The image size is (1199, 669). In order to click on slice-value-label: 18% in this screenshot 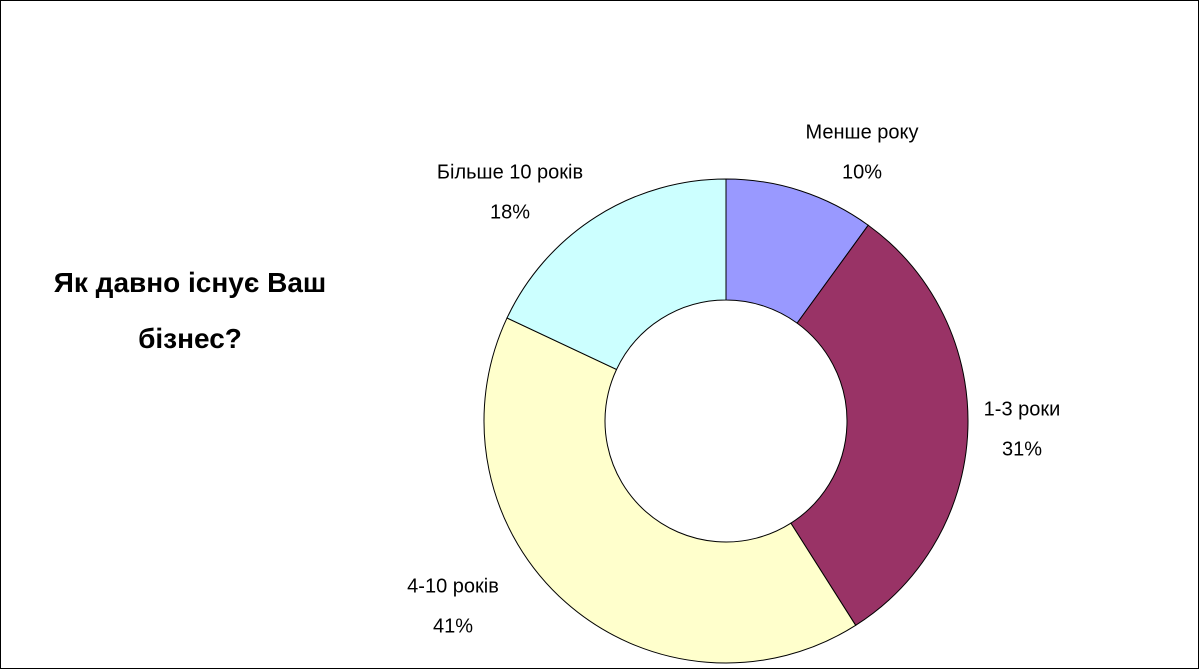, I will do `click(510, 212)`.